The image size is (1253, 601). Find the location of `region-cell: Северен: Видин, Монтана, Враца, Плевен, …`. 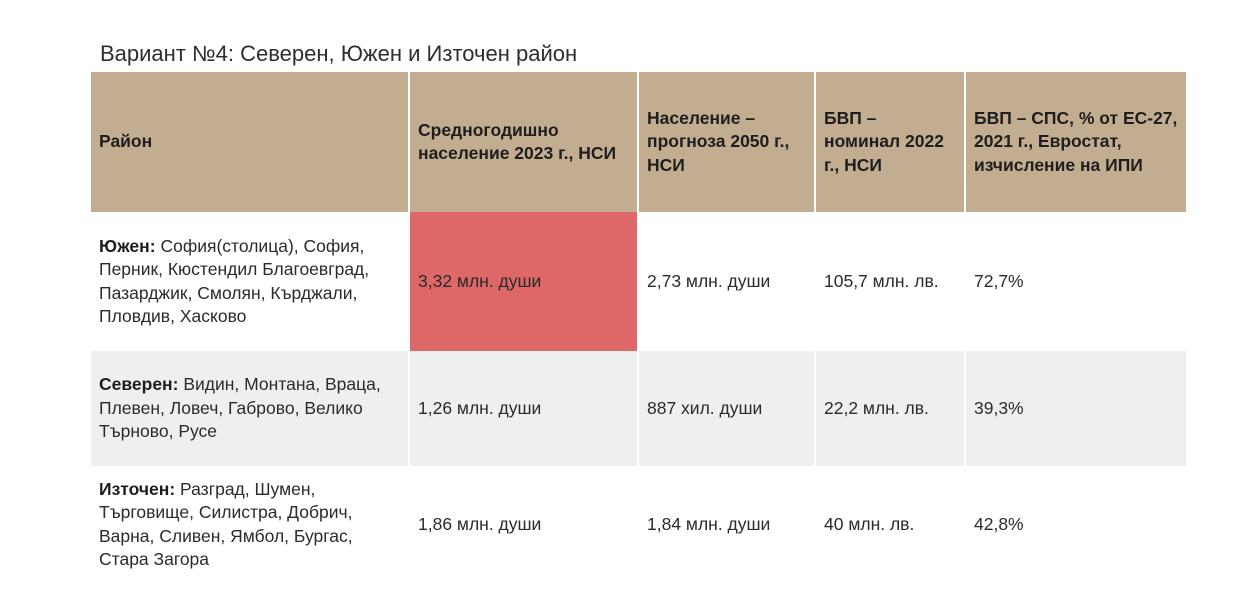

region-cell: Северен: Видин, Монтана, Враца, Плевен, … is located at coordinates (250, 408).